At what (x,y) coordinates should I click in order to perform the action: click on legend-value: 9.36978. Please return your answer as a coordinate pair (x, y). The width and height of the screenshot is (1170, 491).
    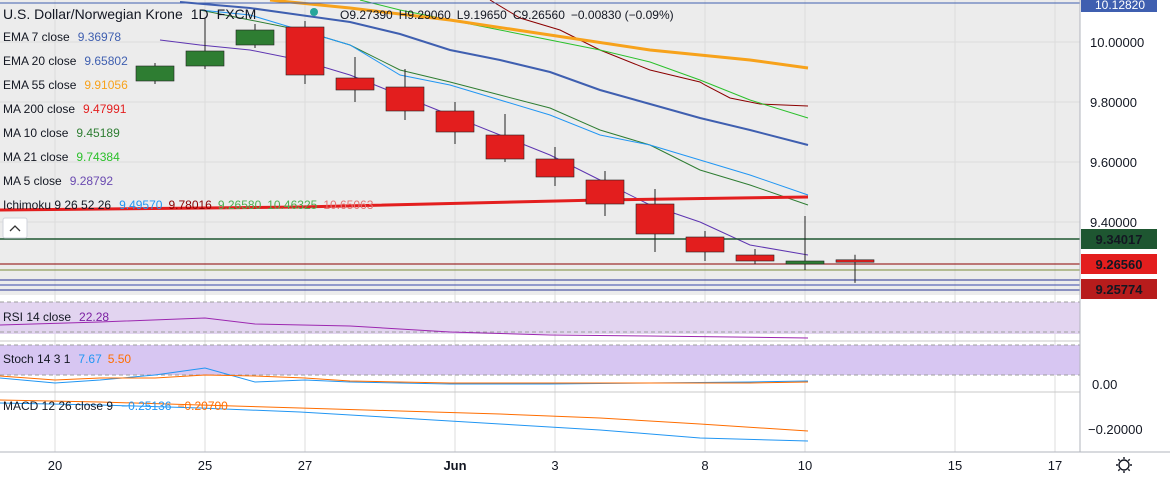
    Looking at the image, I should click on (100, 37).